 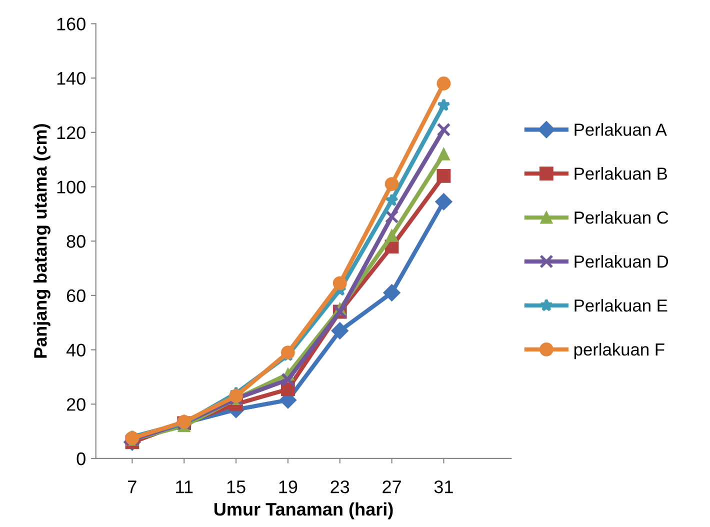 What do you see at coordinates (443, 487) in the screenshot?
I see `x-tick-label: 31` at bounding box center [443, 487].